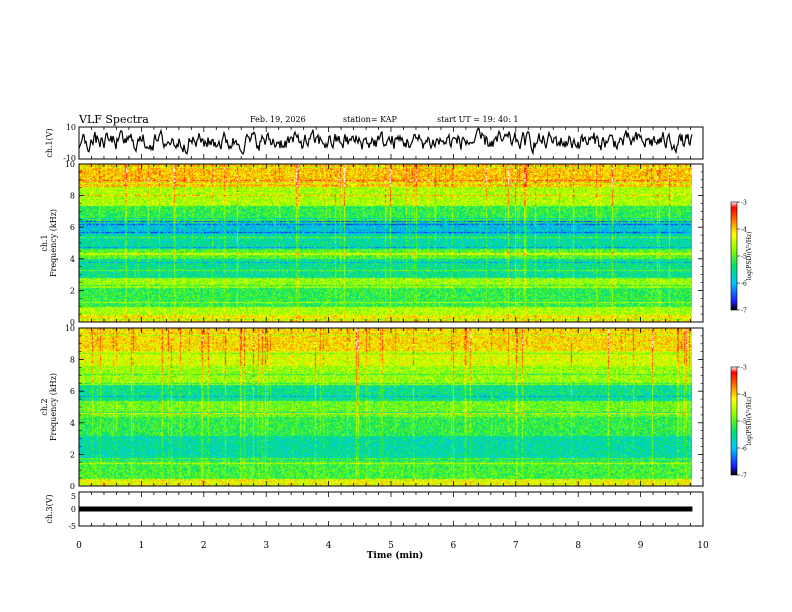 This screenshot has height=612, width=792. I want to click on x-tick-label: 0, so click(79, 546).